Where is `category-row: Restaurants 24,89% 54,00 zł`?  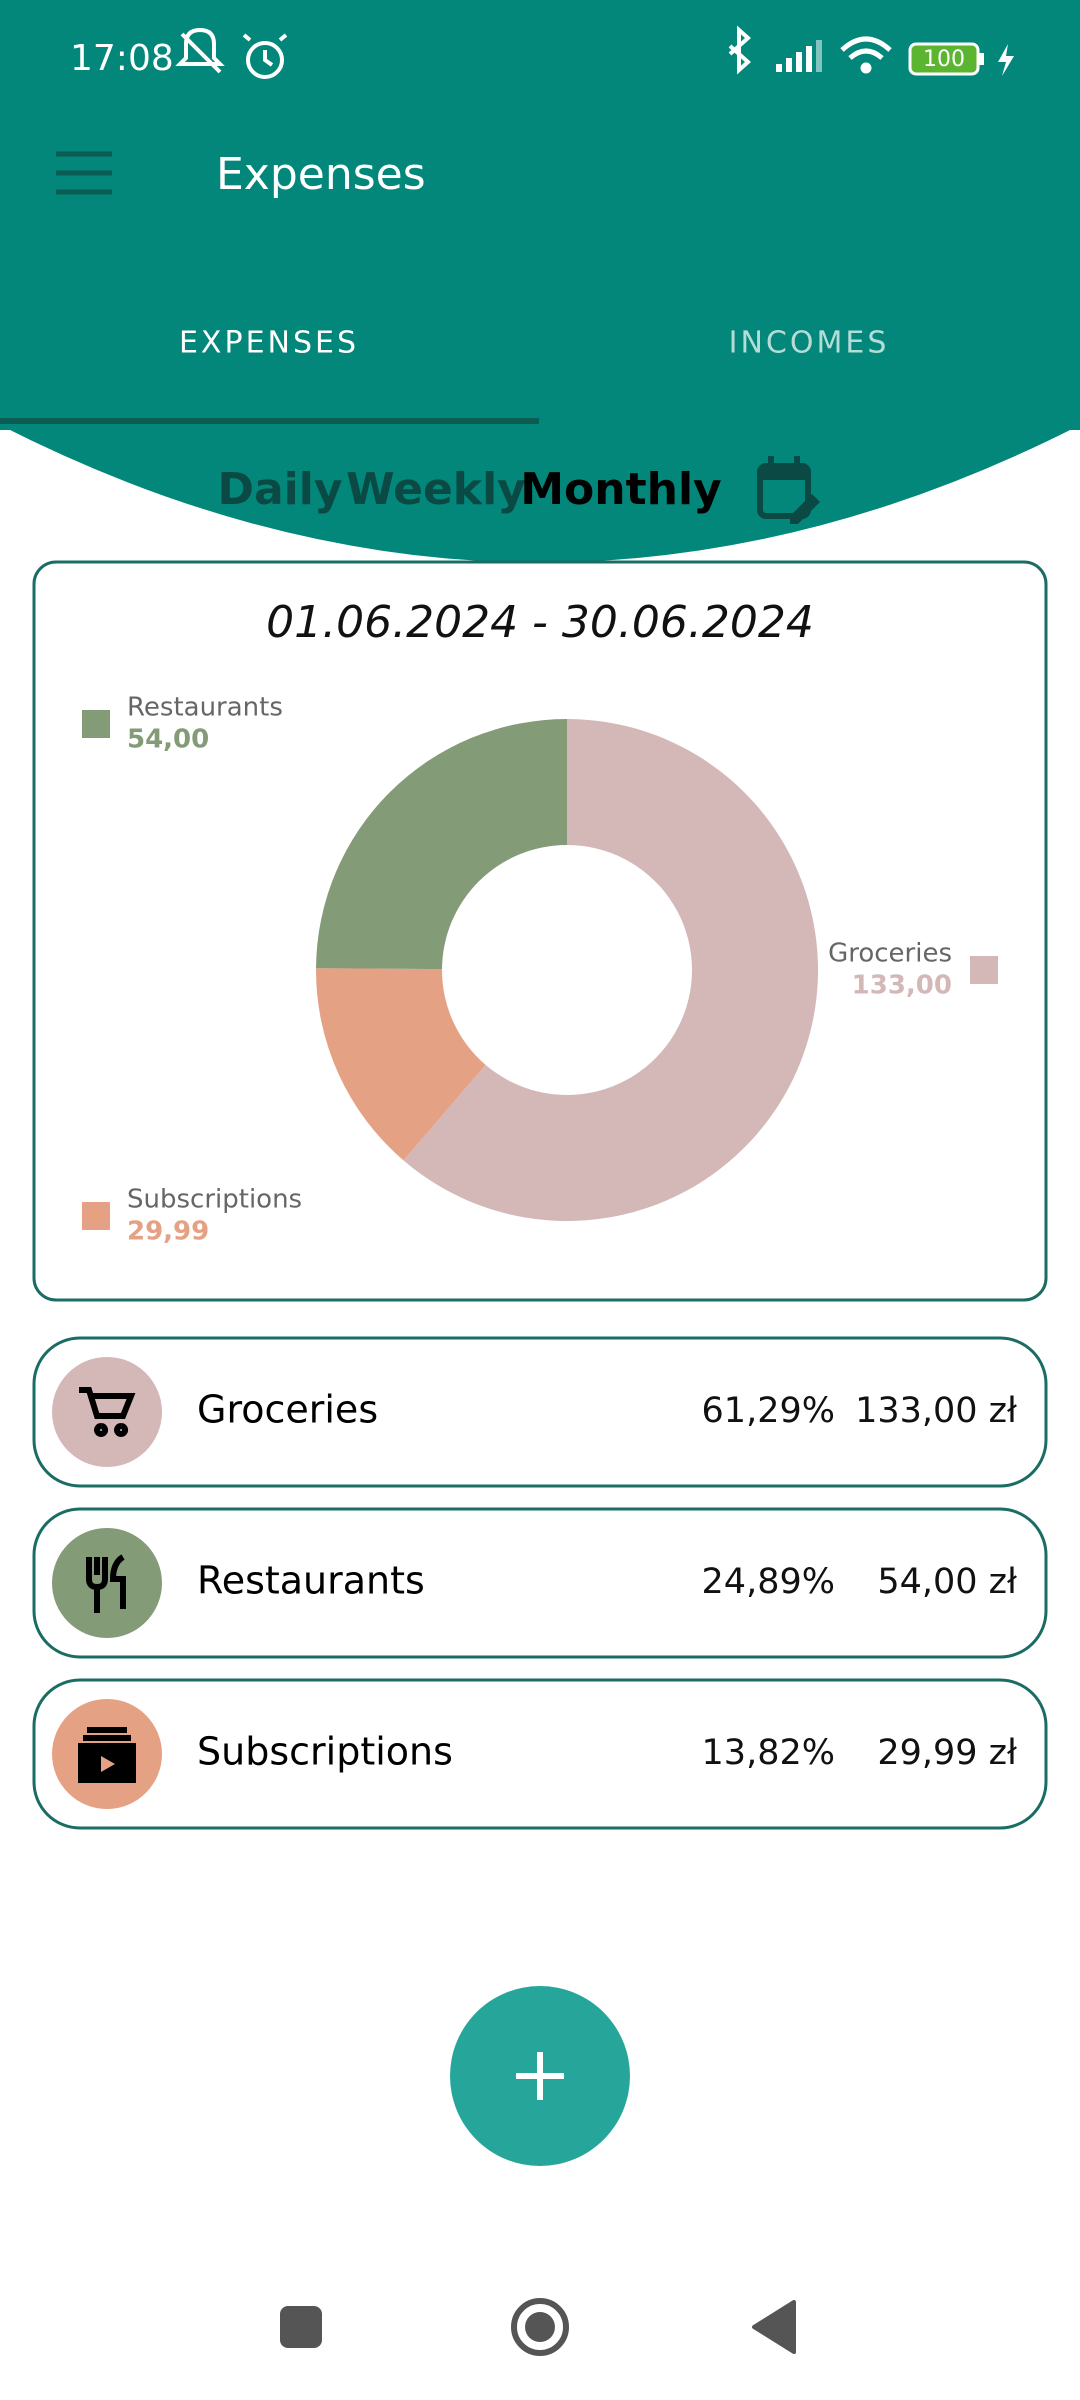
category-row: Restaurants 24,89% 54,00 zł is located at coordinates (540, 1583).